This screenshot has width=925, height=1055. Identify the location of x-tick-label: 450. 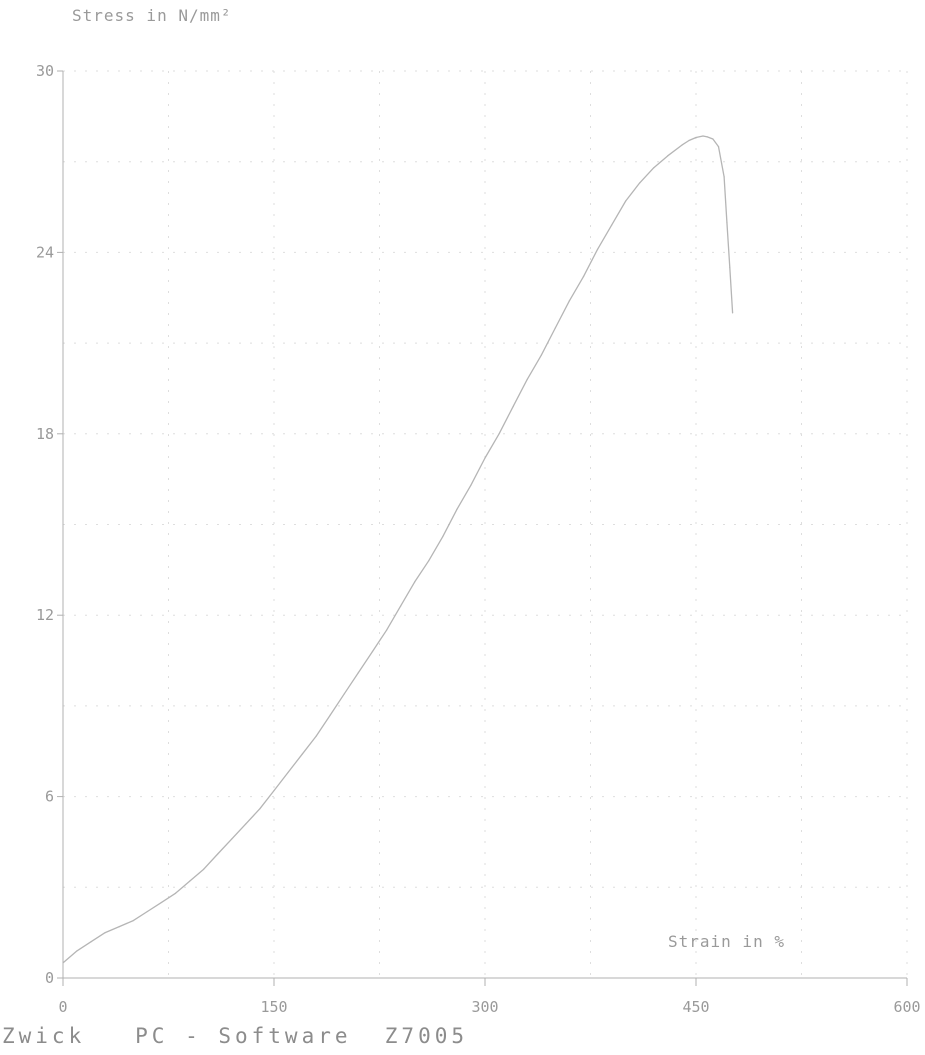
(695, 1007).